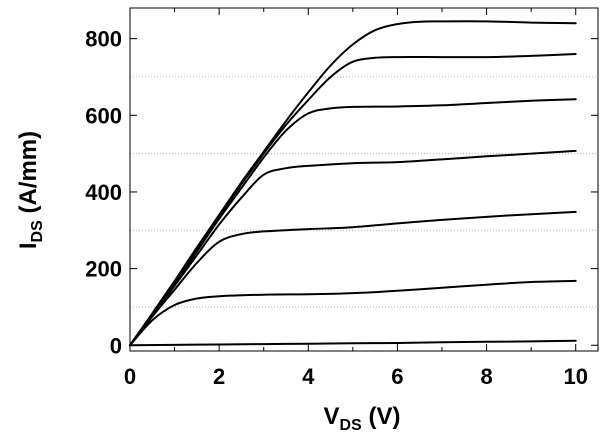 Image resolution: width=603 pixels, height=439 pixels. What do you see at coordinates (28, 245) in the screenshot?
I see `y-axis-label-main: I` at bounding box center [28, 245].